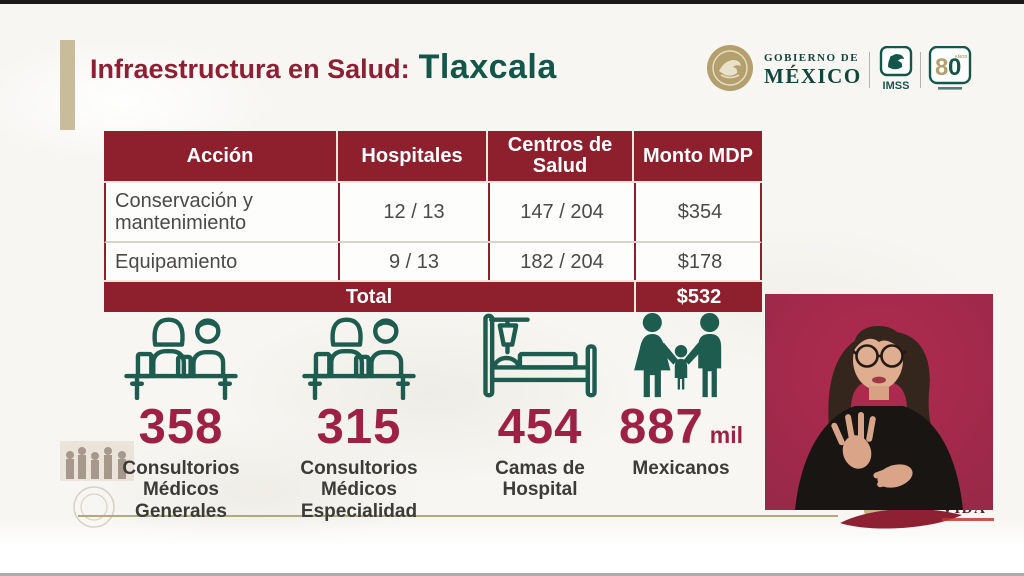 The height and width of the screenshot is (576, 1024). I want to click on stat-label: Mexicanos, so click(681, 468).